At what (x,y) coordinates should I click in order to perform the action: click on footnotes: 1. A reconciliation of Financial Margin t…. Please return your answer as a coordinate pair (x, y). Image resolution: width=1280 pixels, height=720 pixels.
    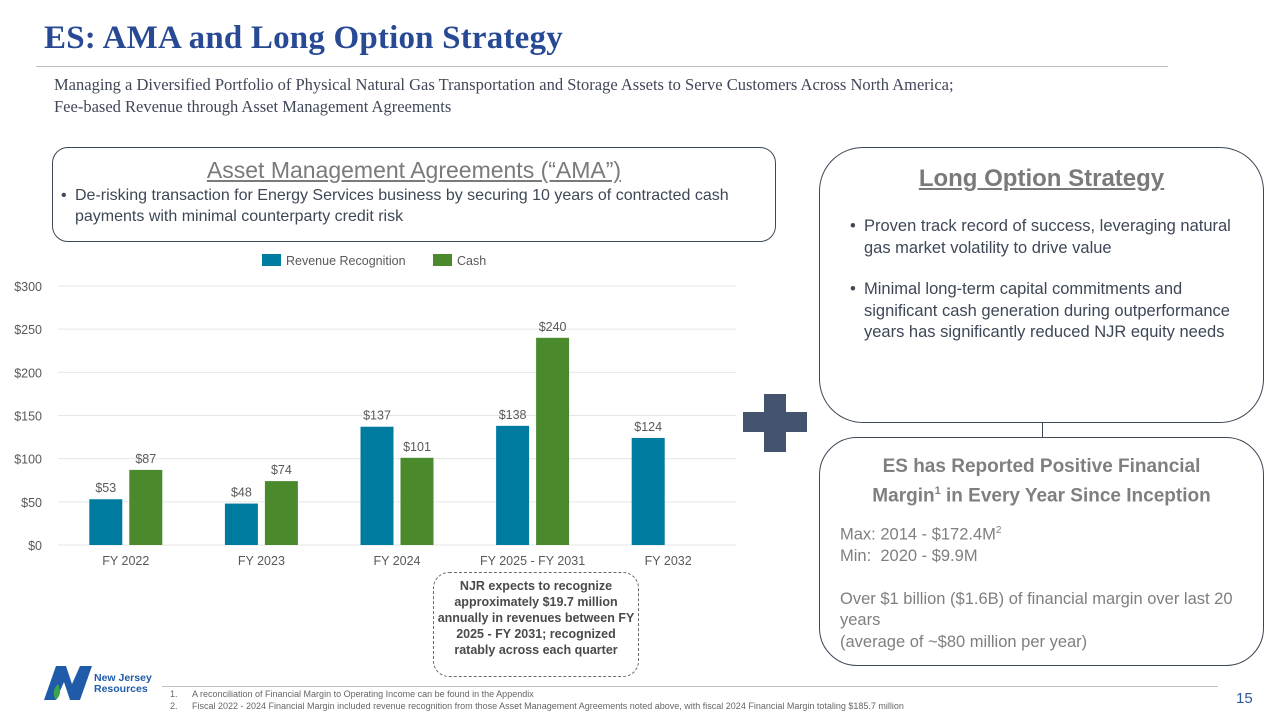
    Looking at the image, I should click on (537, 700).